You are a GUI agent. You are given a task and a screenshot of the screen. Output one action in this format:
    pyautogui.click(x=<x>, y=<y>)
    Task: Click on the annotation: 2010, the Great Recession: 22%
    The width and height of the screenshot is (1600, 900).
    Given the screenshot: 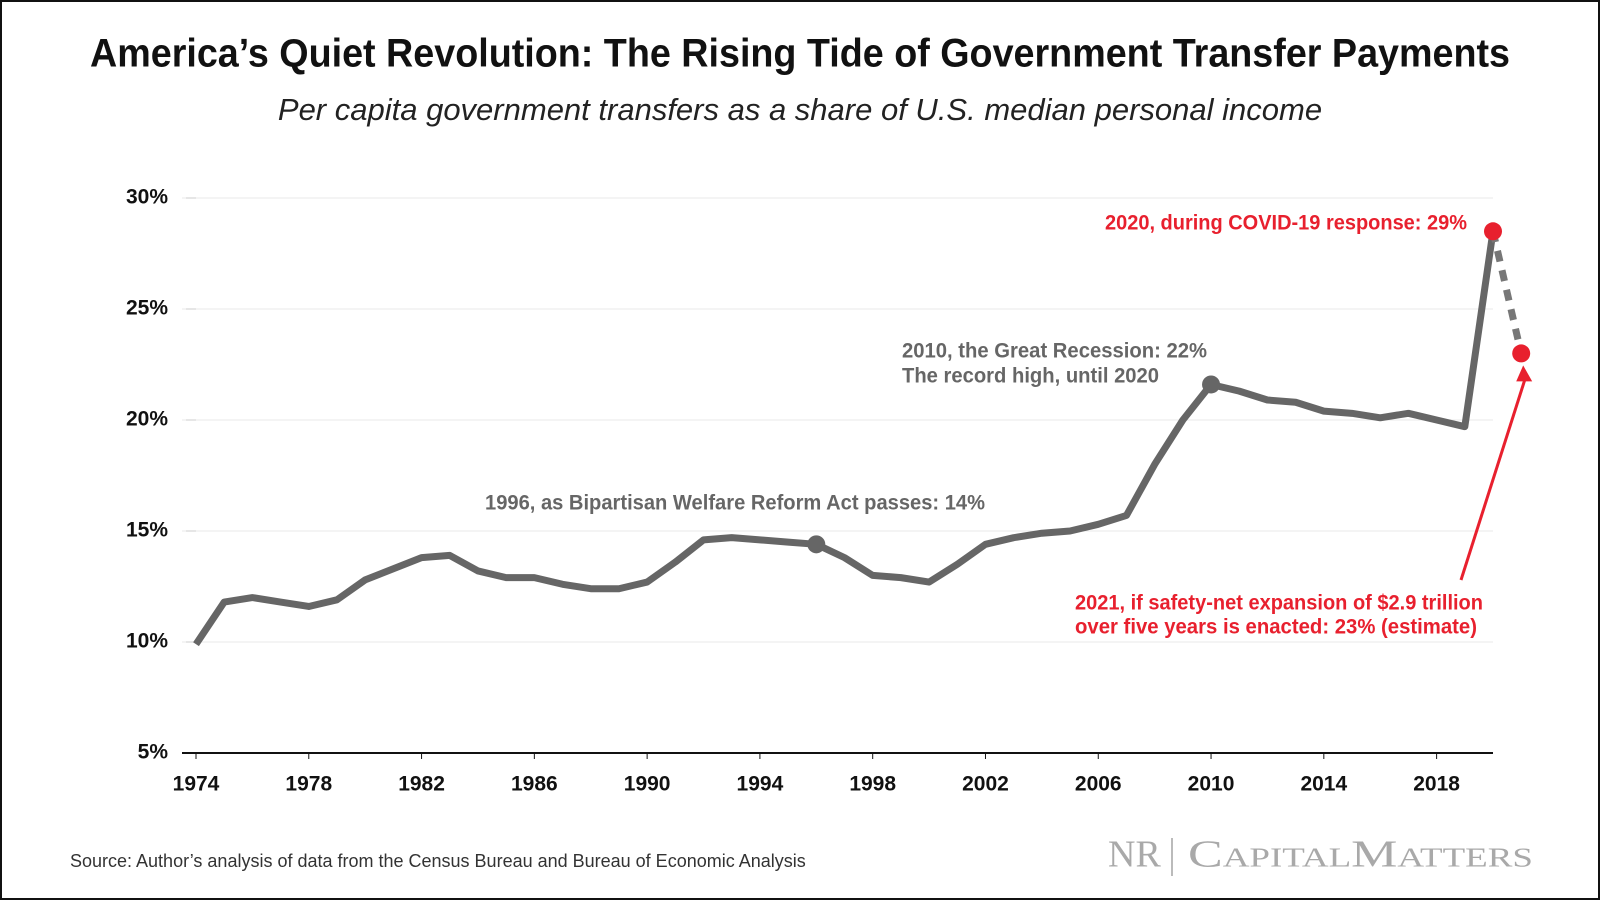 What is the action you would take?
    pyautogui.click(x=1054, y=351)
    